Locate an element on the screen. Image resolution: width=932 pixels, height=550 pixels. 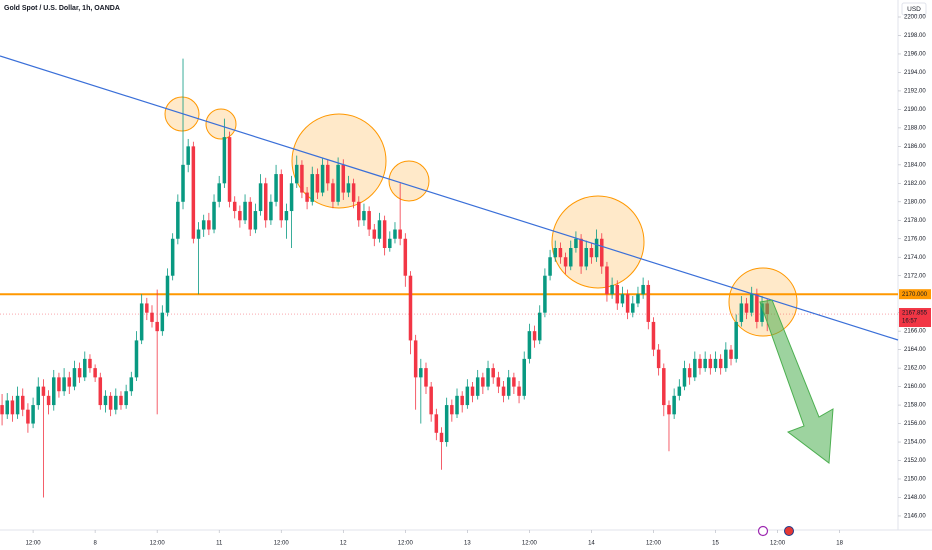
y-tick-label: 2150.00 is located at coordinates (915, 480).